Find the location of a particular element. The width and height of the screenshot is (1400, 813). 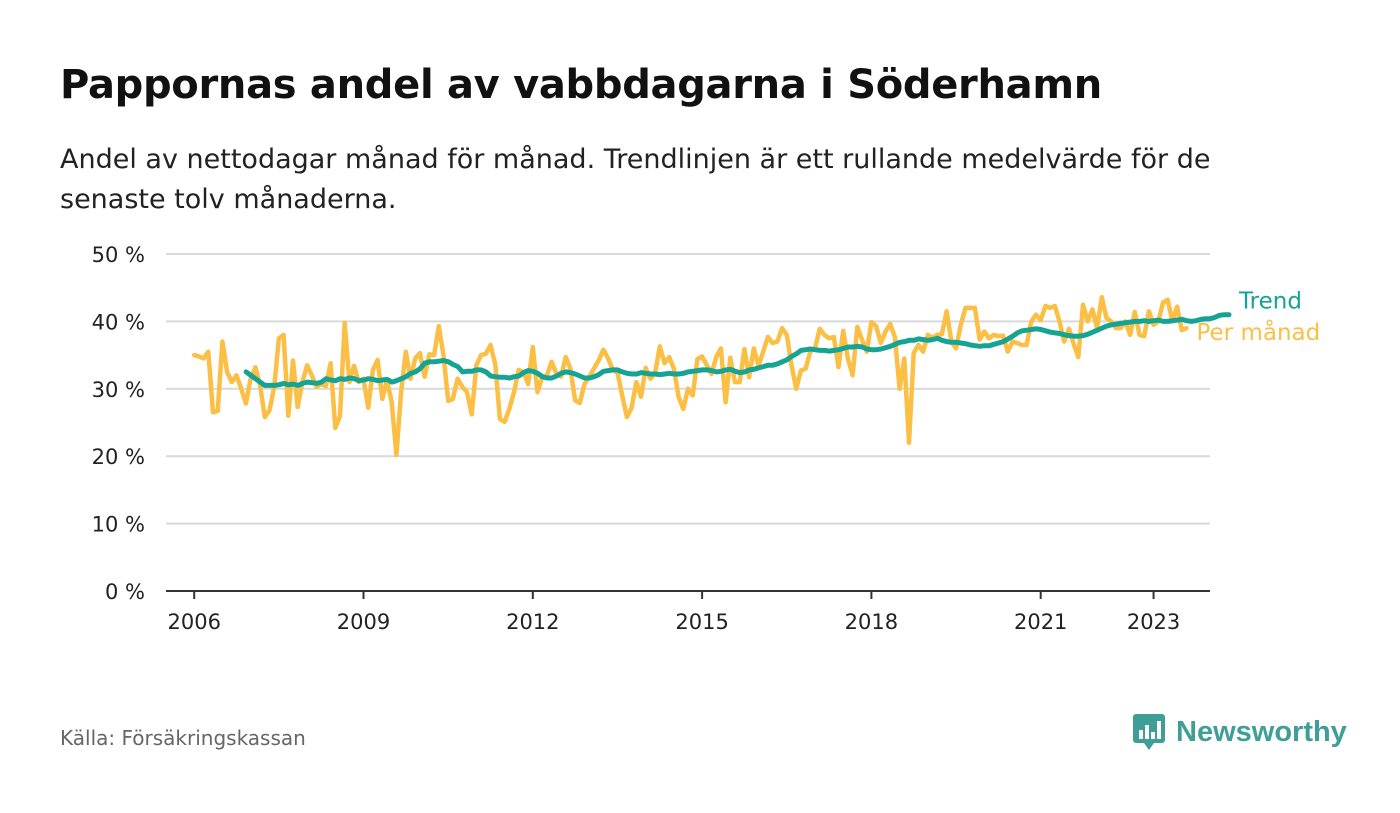

y-tick-label: 40 % is located at coordinates (118, 322).